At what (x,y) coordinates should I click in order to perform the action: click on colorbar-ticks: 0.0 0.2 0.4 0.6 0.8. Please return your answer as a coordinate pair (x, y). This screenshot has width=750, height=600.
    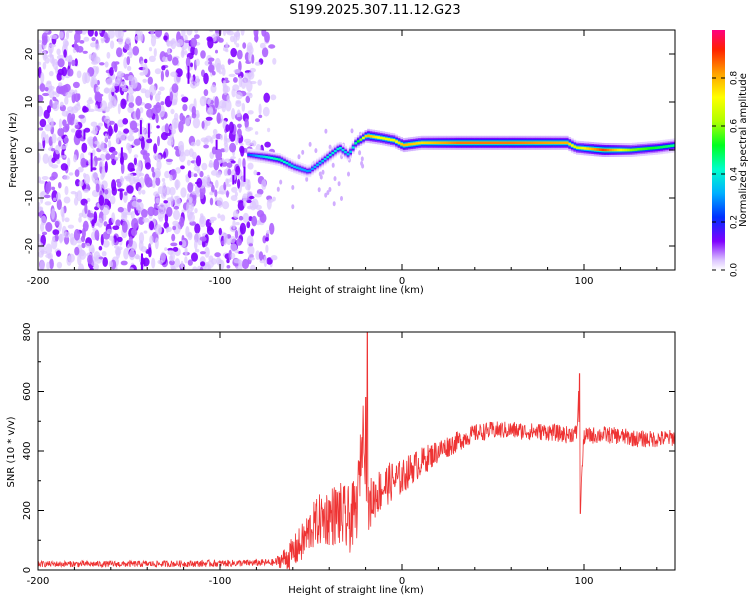
    Looking at the image, I should click on (726, 174).